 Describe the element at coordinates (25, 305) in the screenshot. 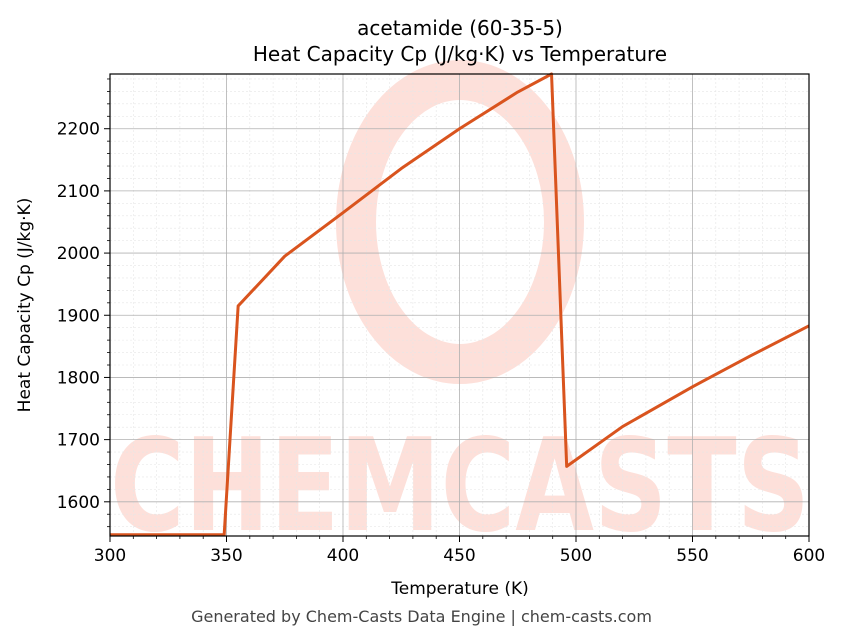

I see `y-axis-label: Heat Capacity Cp (J/kg·K)` at that location.